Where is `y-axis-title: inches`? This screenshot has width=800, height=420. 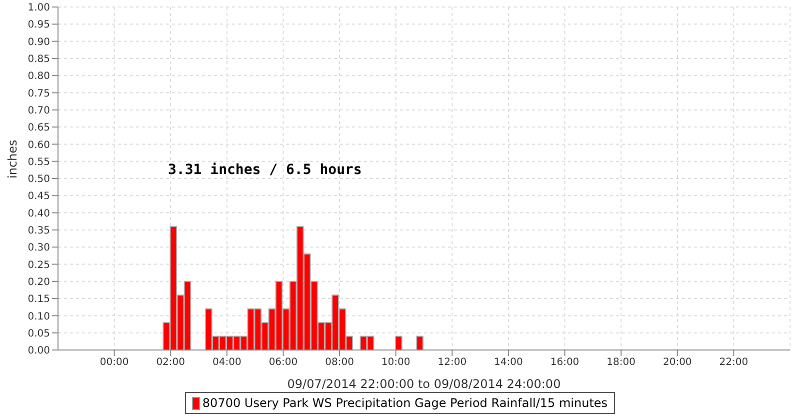 y-axis-title: inches is located at coordinates (12, 159).